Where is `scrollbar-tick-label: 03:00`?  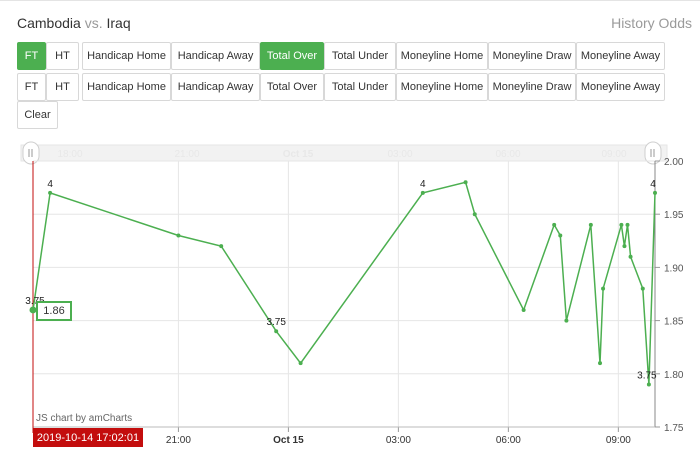 scrollbar-tick-label: 03:00 is located at coordinates (399, 154).